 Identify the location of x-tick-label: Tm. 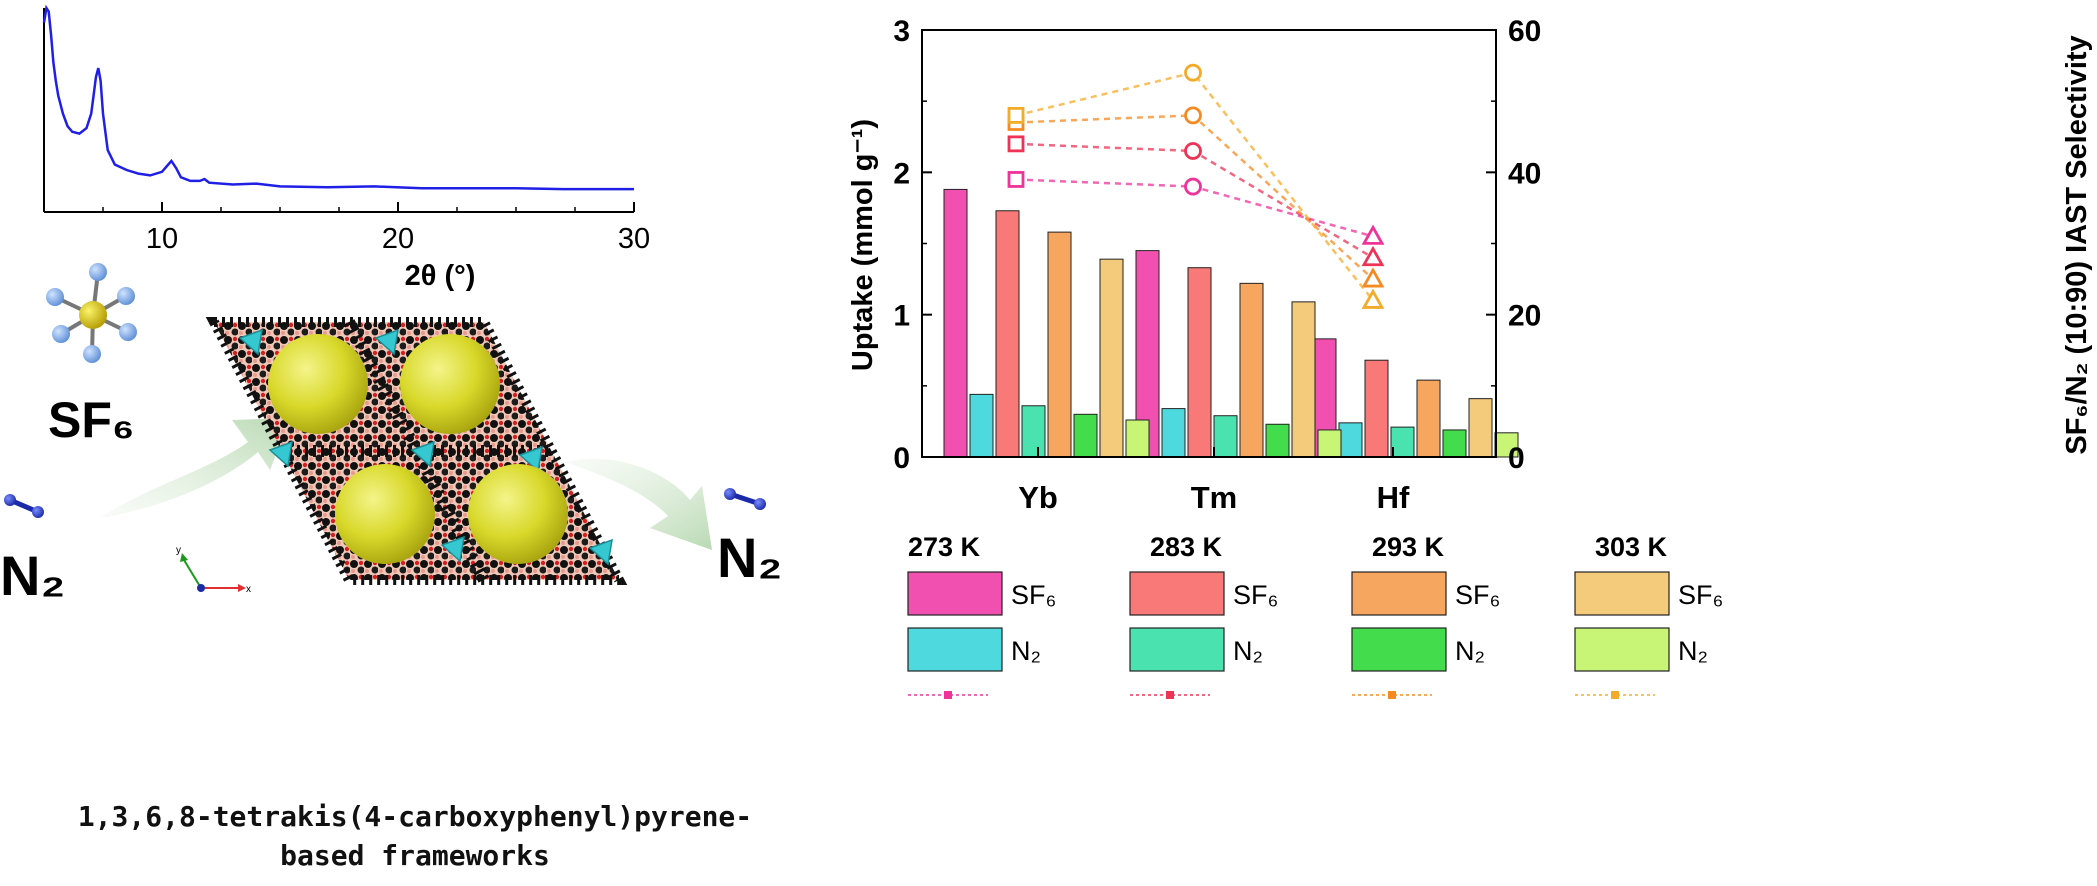
(1214, 497).